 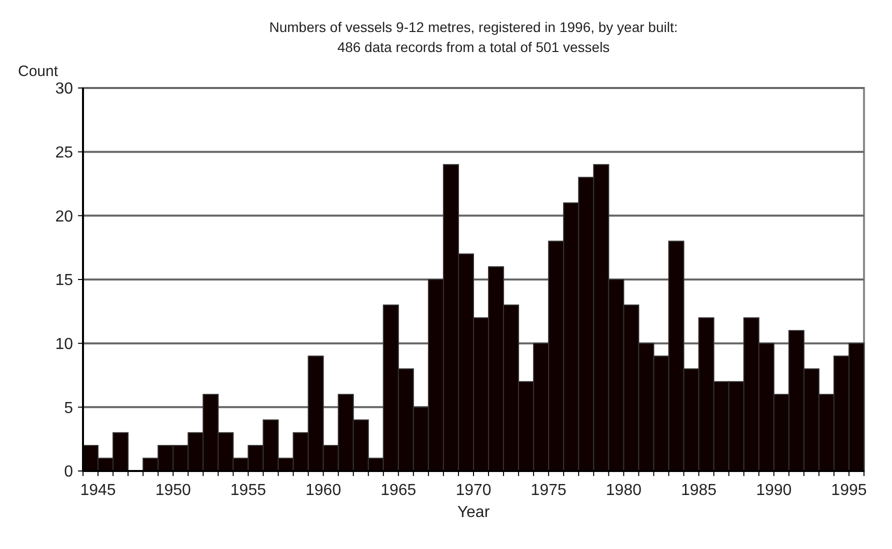 What do you see at coordinates (248, 490) in the screenshot?
I see `x-tick-label: 1955` at bounding box center [248, 490].